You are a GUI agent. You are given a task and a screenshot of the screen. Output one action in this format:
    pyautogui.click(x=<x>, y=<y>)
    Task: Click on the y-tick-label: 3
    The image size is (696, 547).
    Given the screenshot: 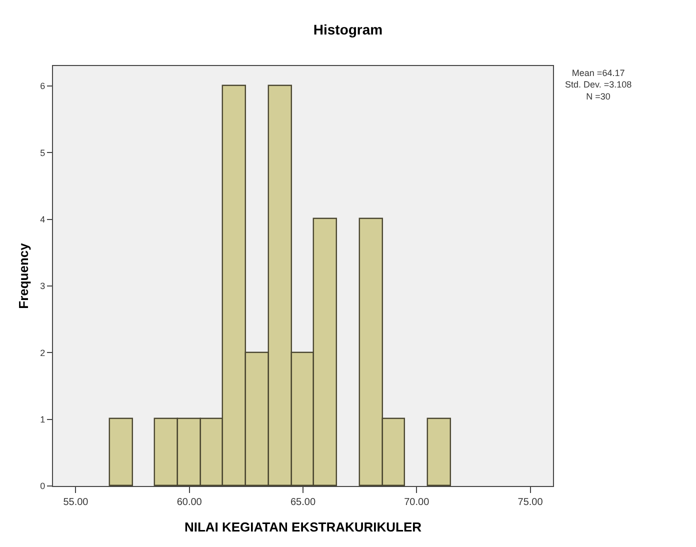 What is the action you would take?
    pyautogui.click(x=43, y=286)
    